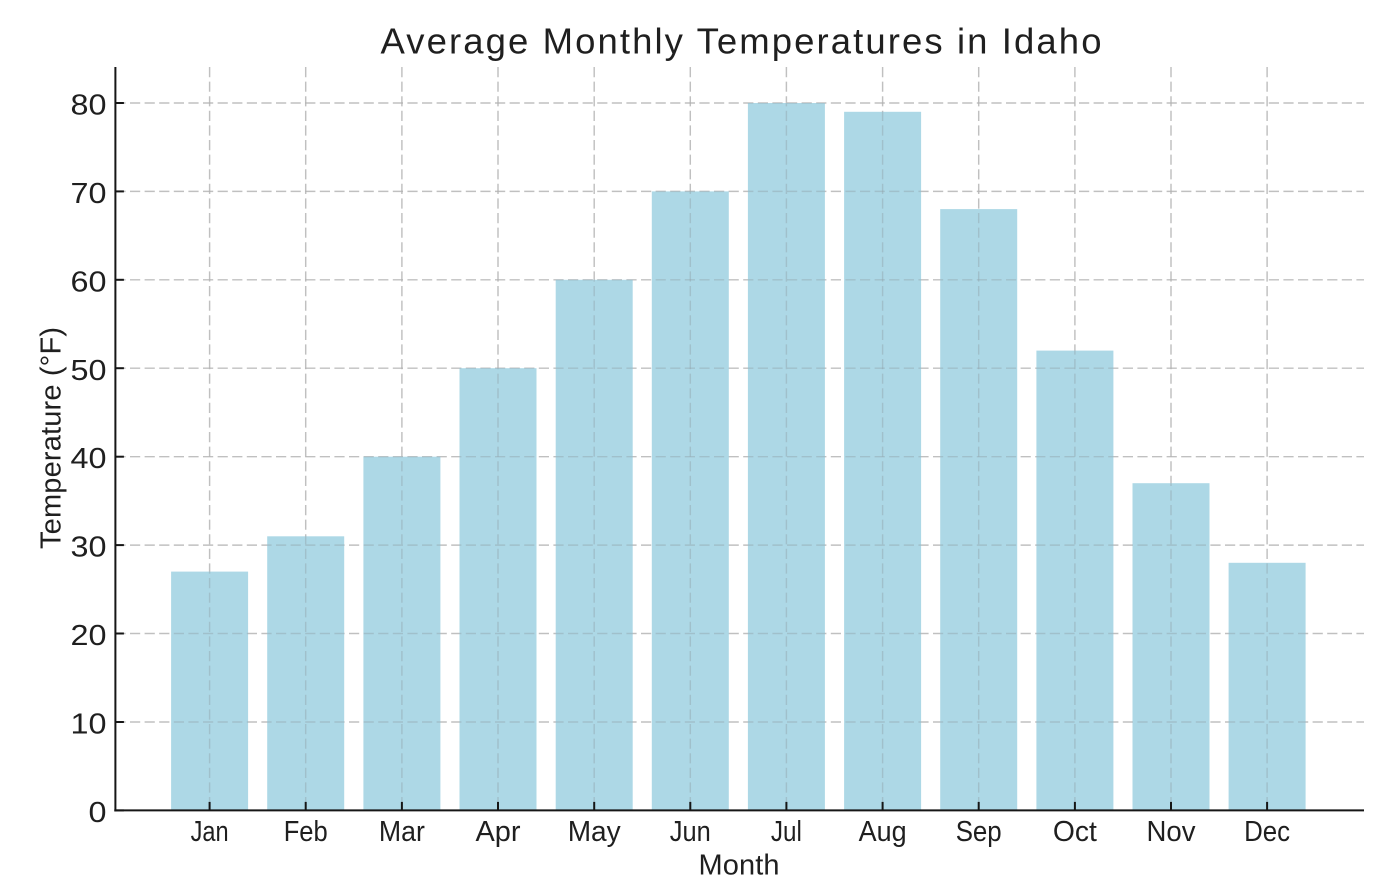 The height and width of the screenshot is (889, 1379). I want to click on svg-text: 80, so click(89, 106).